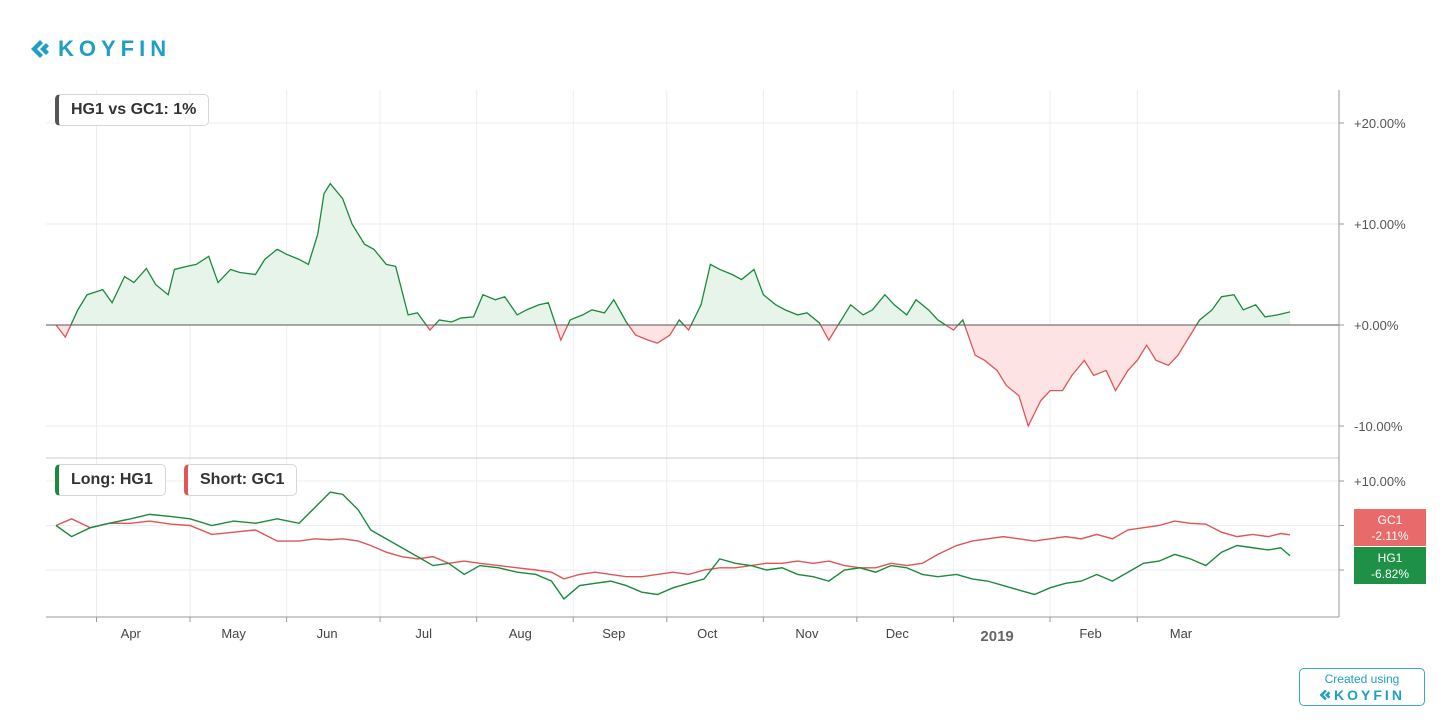  Describe the element at coordinates (1380, 123) in the screenshot. I see `y-axis-label: +20.00%` at that location.